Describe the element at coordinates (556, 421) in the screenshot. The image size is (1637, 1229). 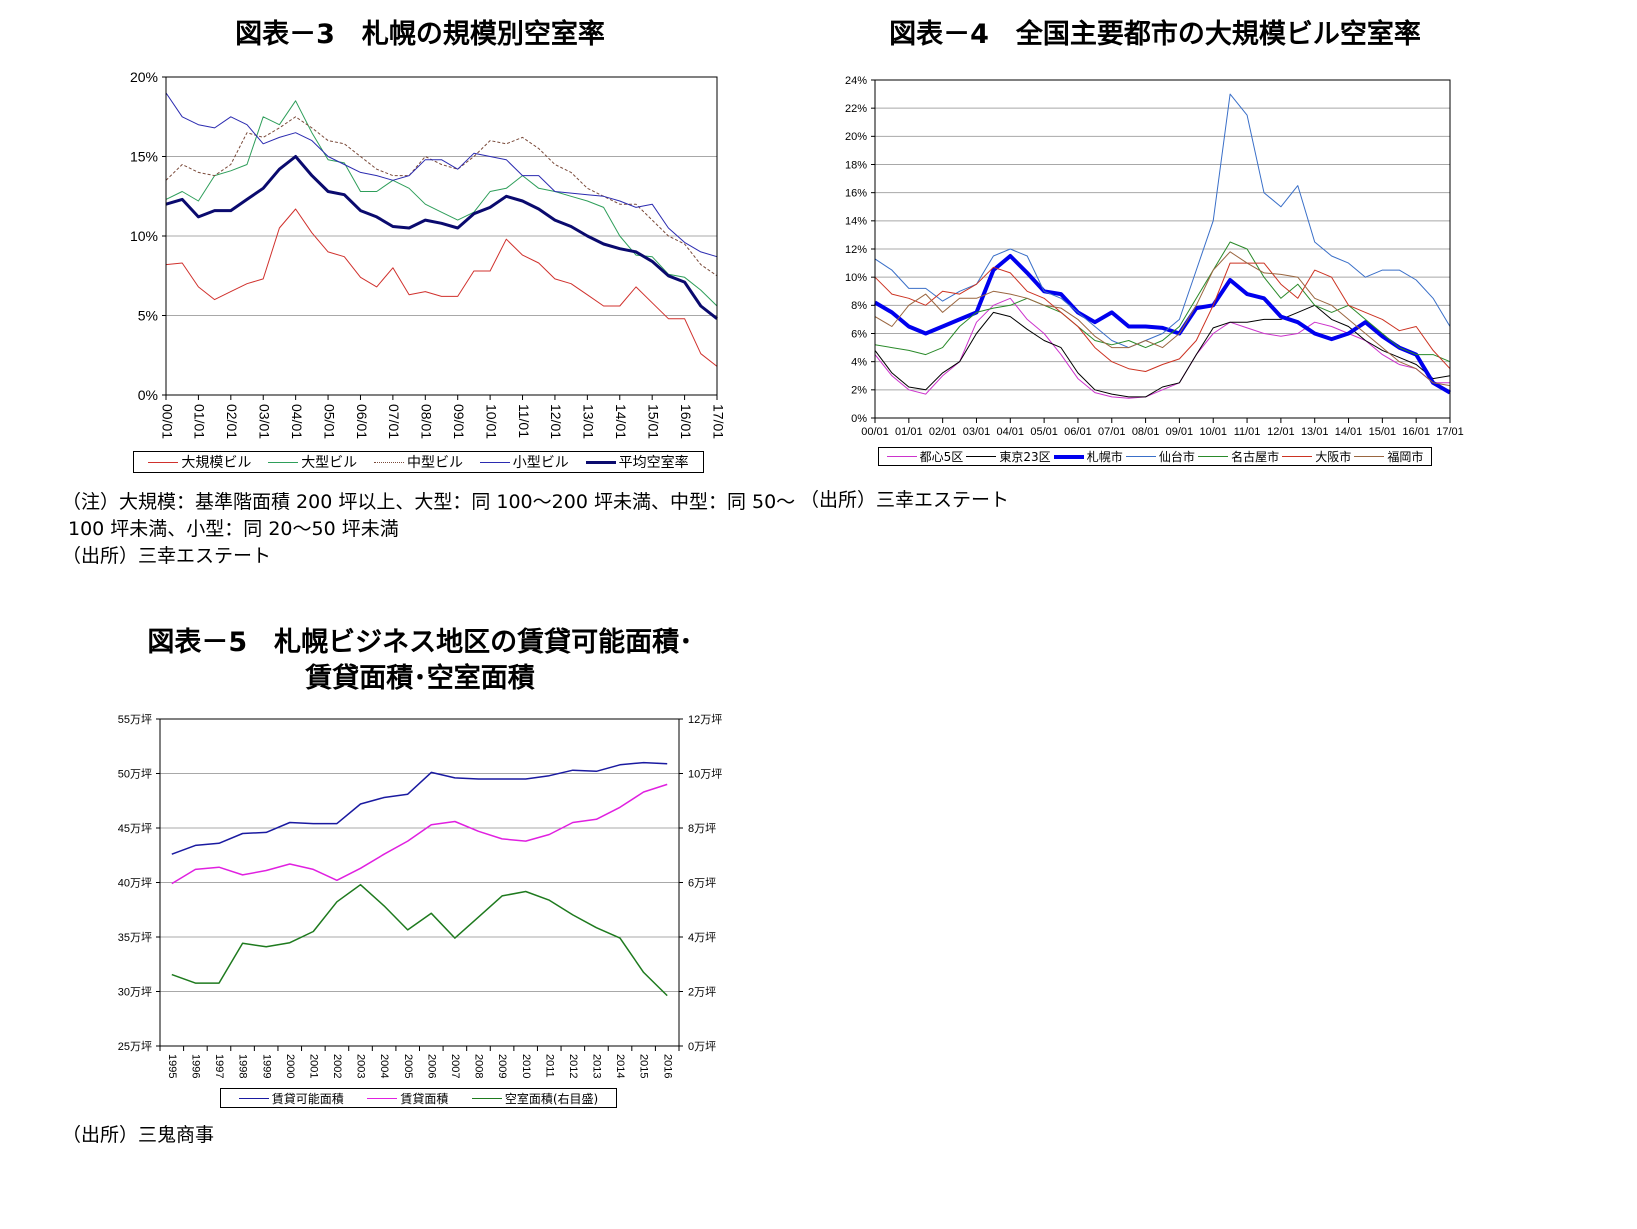
I see `x-tick-label: 12/01` at that location.